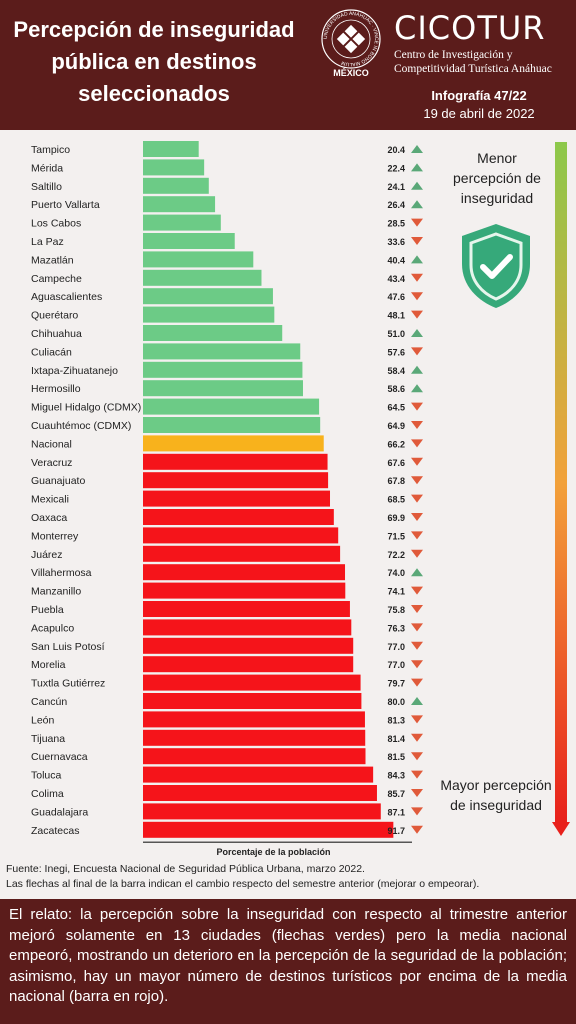 Image resolution: width=576 pixels, height=1024 pixels. I want to click on value-label: 69.9, so click(396, 518).